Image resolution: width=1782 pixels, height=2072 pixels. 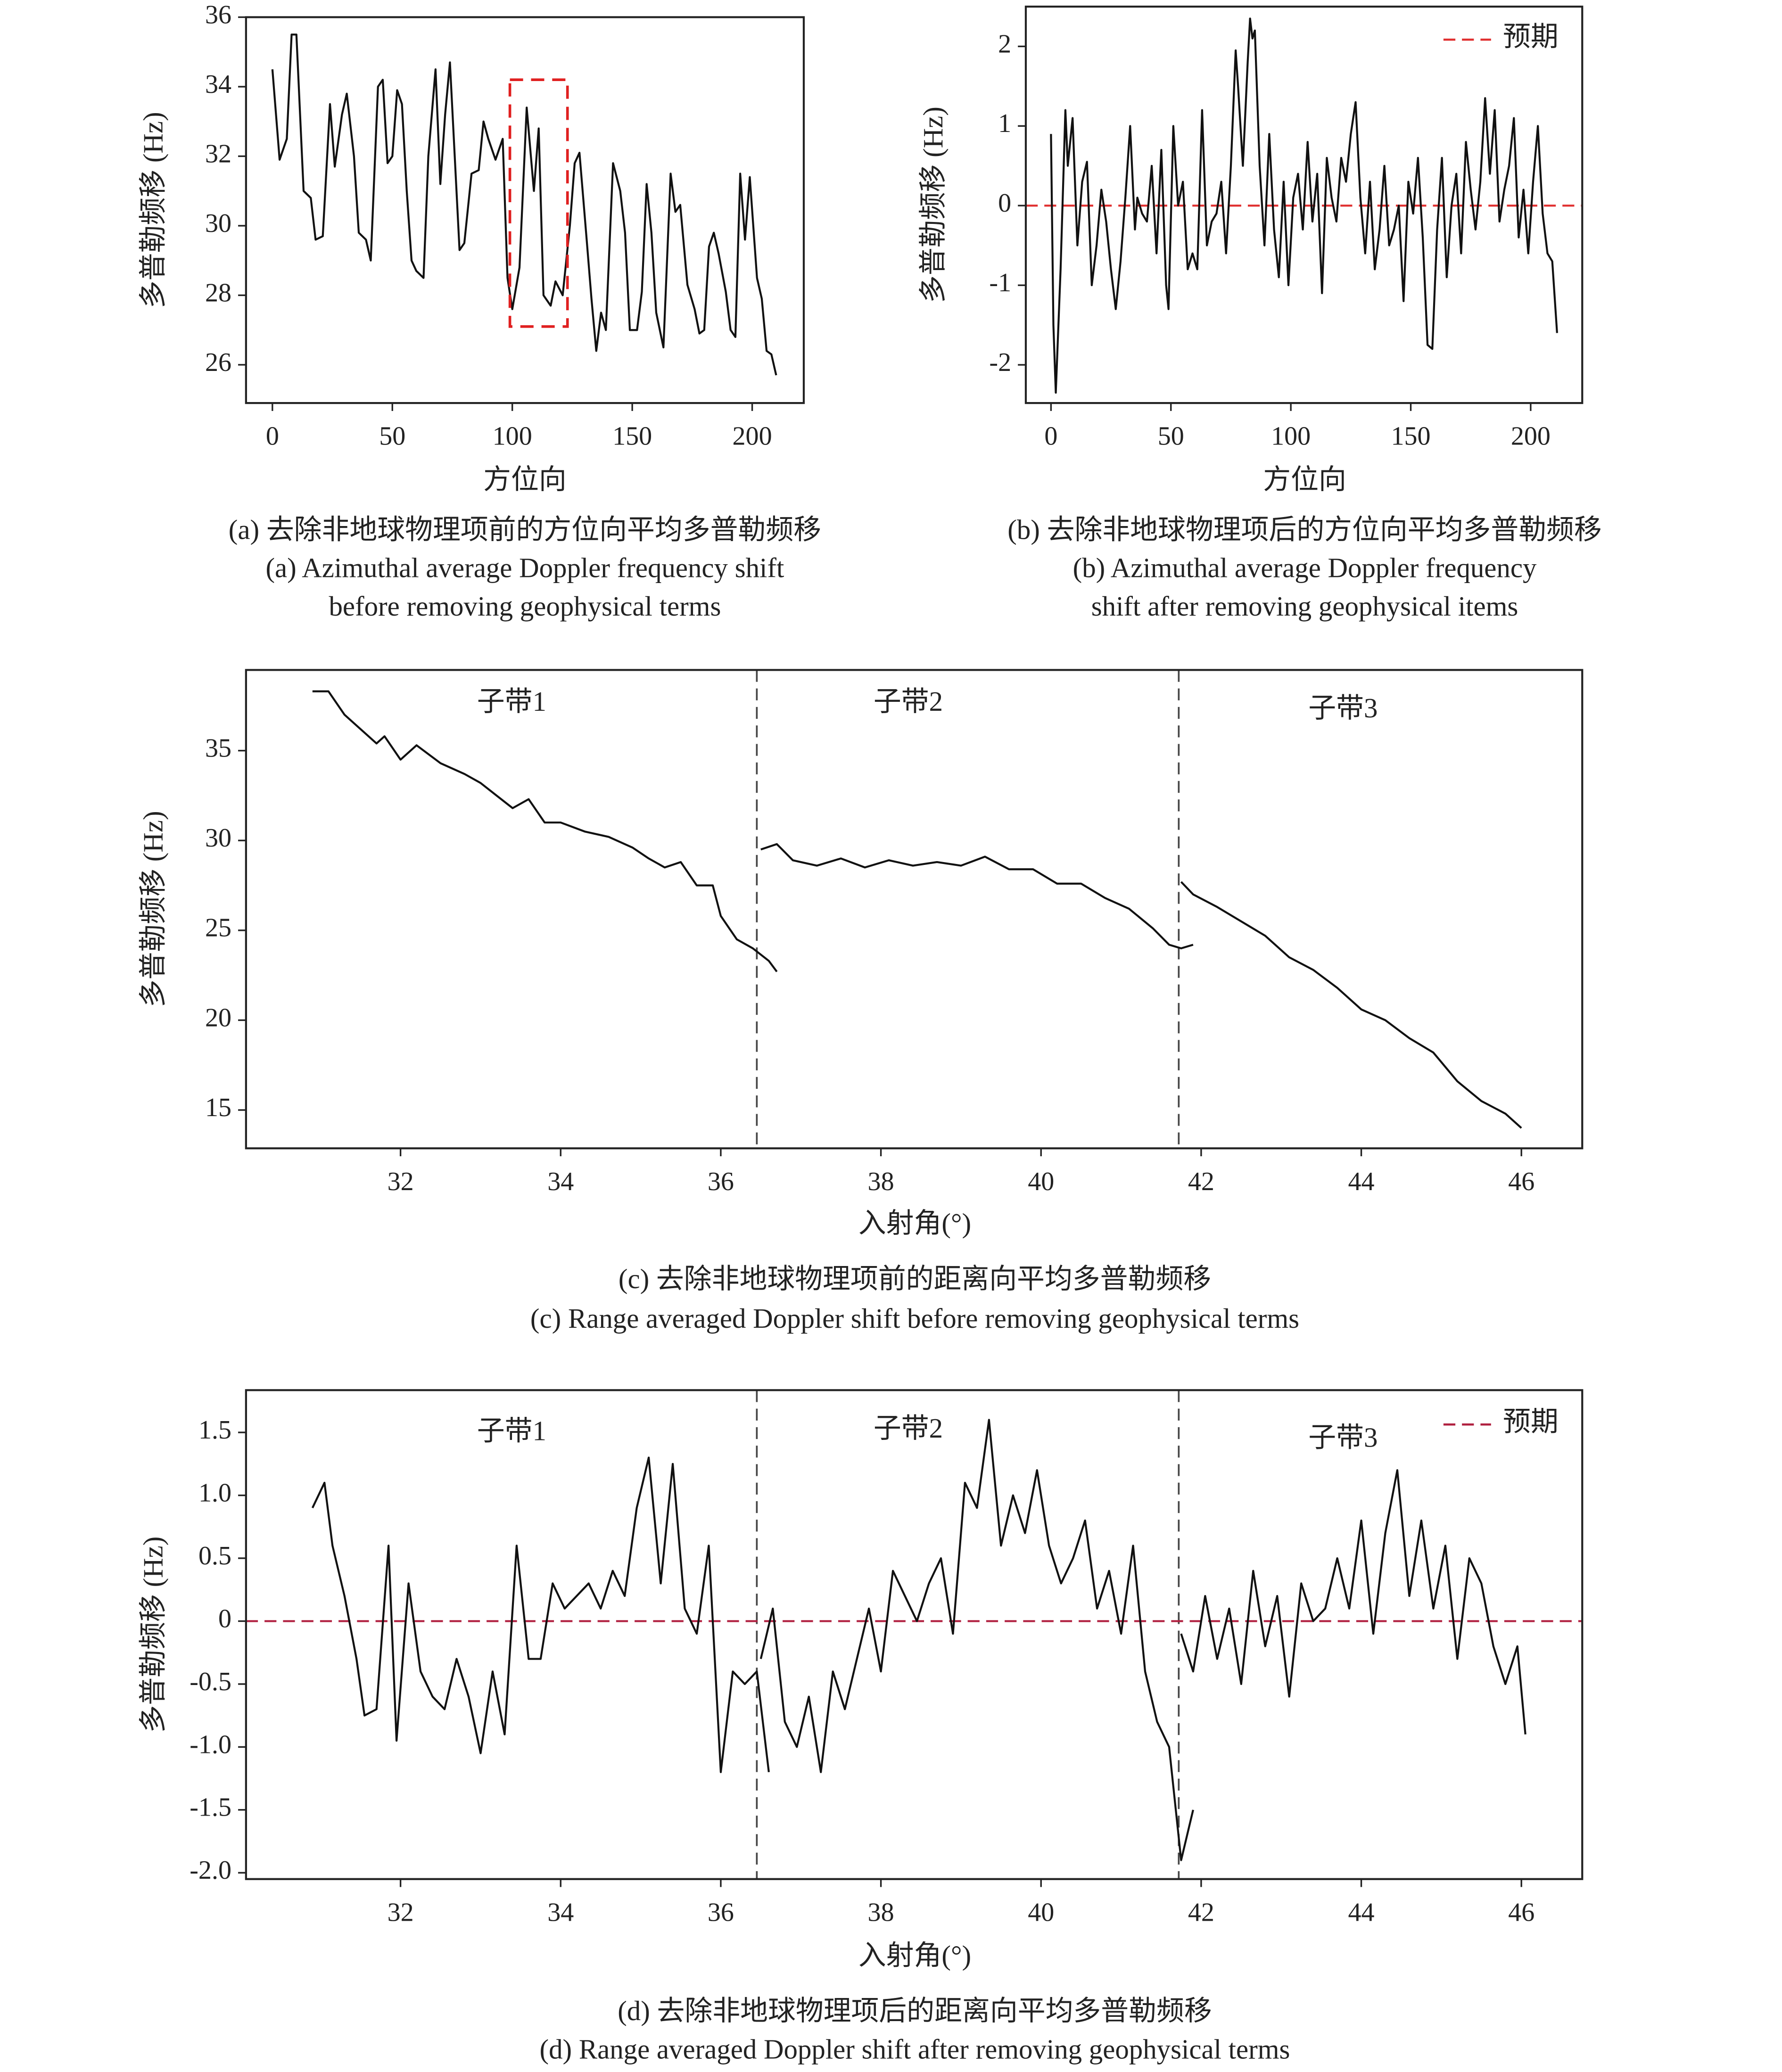 I want to click on y-tick-label: -0.5, so click(x=210, y=1681).